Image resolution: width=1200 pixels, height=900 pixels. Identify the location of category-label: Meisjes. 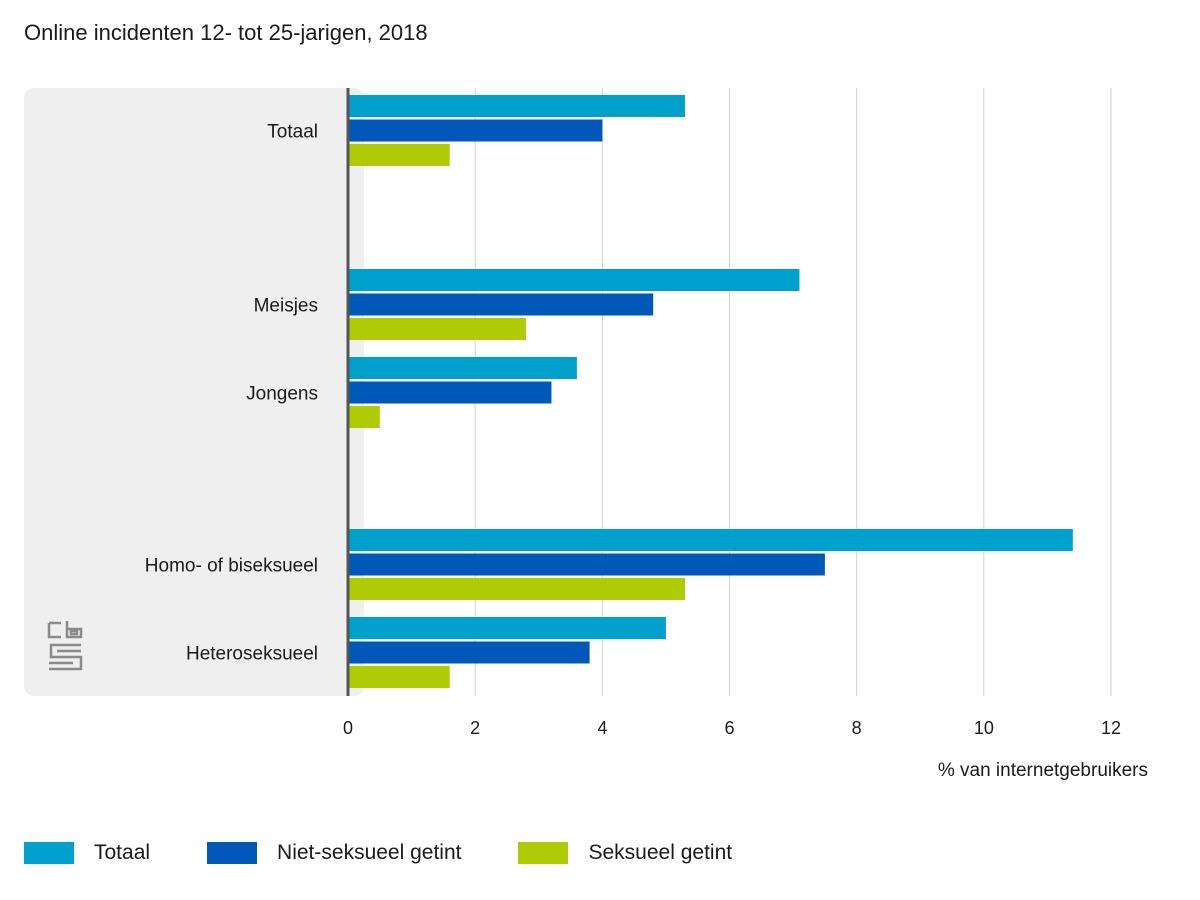
(286, 306).